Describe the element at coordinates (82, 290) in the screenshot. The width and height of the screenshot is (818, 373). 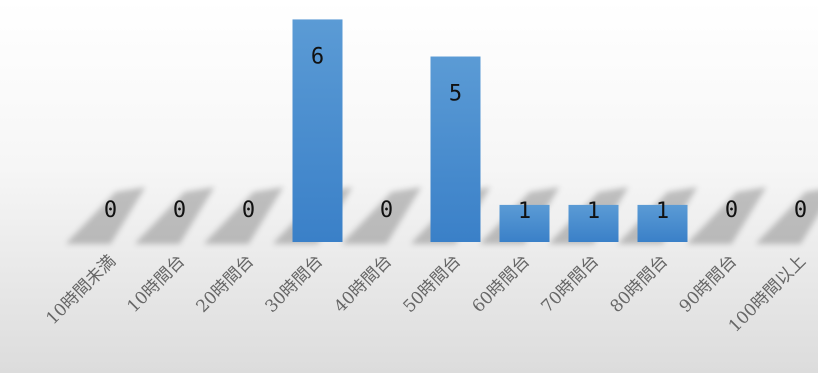
I see `x-tick-label: 10時間未満` at that location.